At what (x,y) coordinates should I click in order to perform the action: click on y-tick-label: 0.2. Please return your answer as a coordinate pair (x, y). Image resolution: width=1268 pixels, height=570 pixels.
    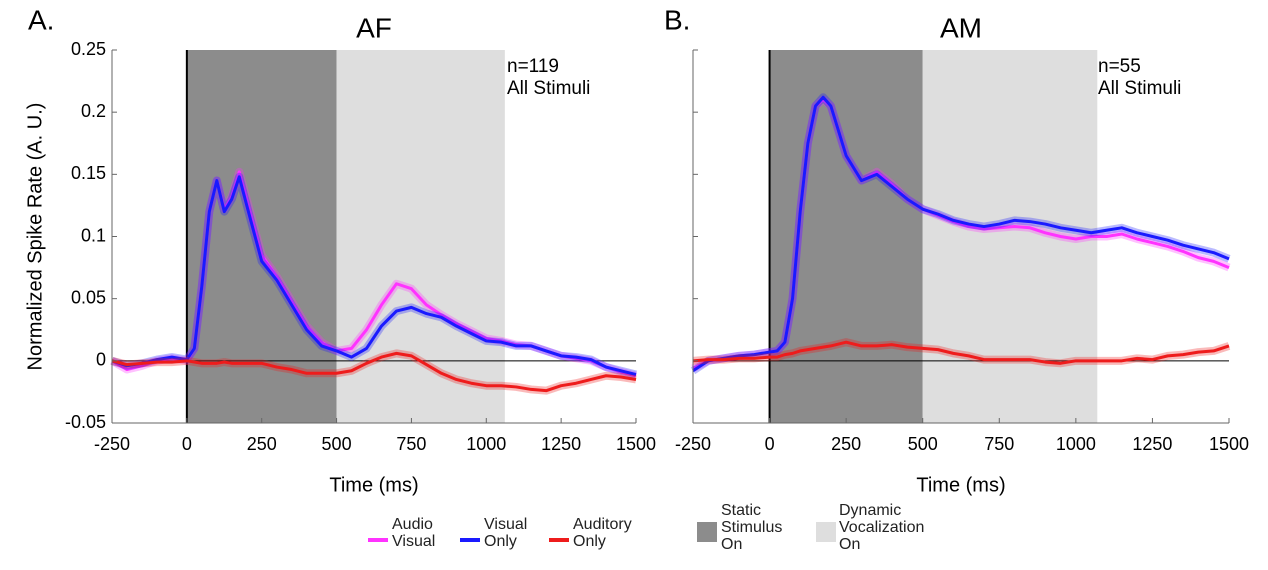
    Looking at the image, I should click on (93, 111).